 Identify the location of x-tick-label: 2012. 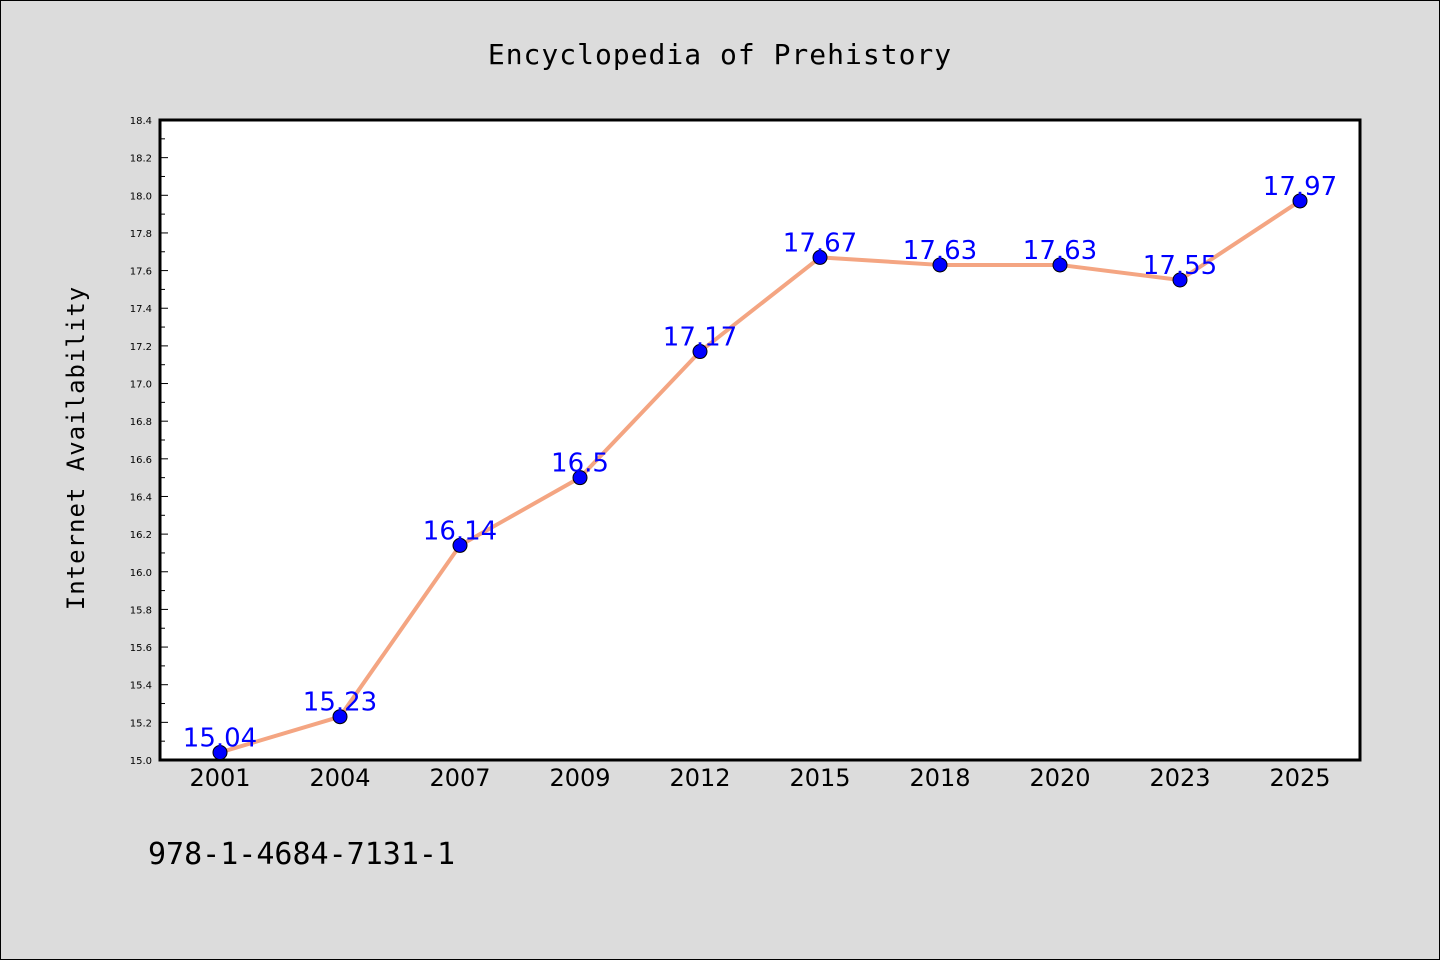
(699, 778).